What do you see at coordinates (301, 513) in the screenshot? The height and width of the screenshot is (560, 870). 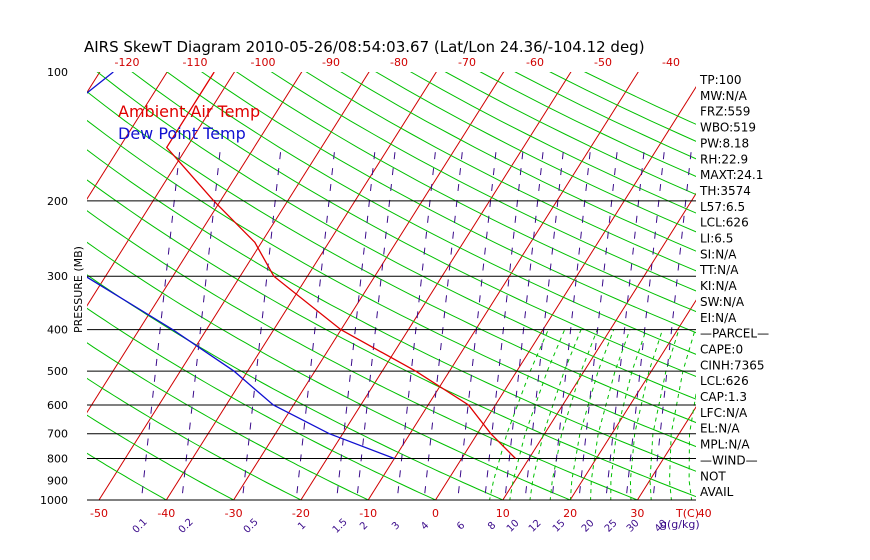 I see `bottom-tick-label: -20` at bounding box center [301, 513].